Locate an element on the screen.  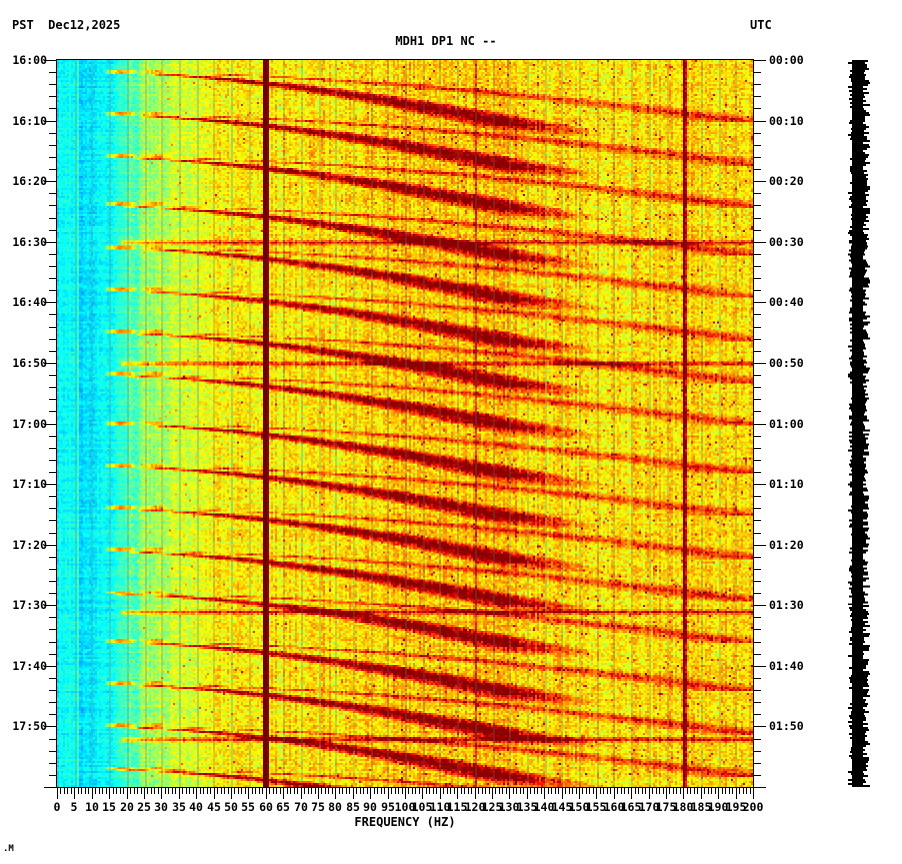
y-axis-left-label: 17:50 is located at coordinates (29, 726).